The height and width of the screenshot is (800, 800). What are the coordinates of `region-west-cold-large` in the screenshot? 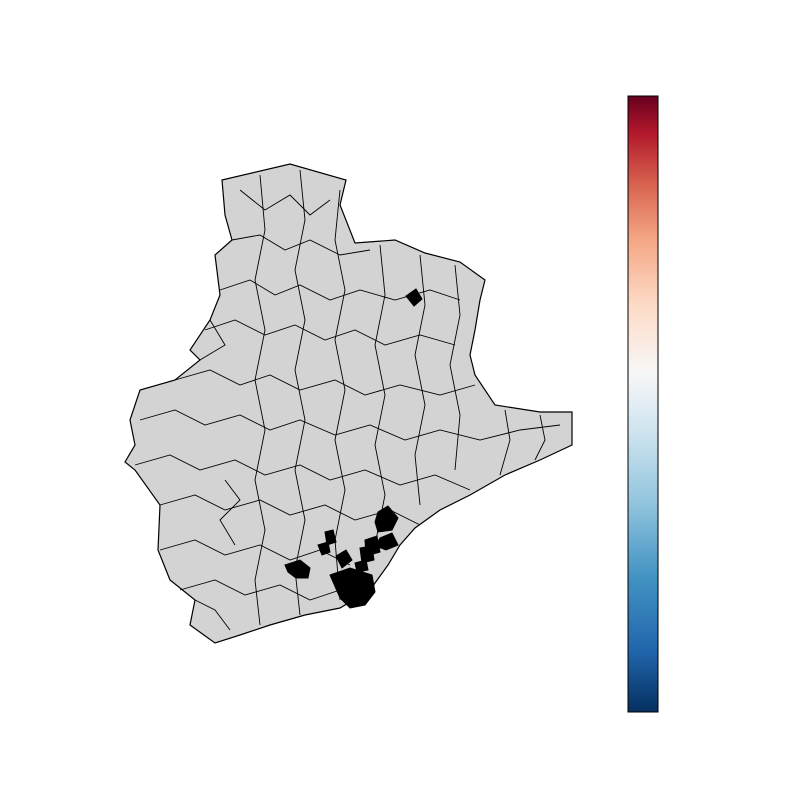 It's located at (297, 569).